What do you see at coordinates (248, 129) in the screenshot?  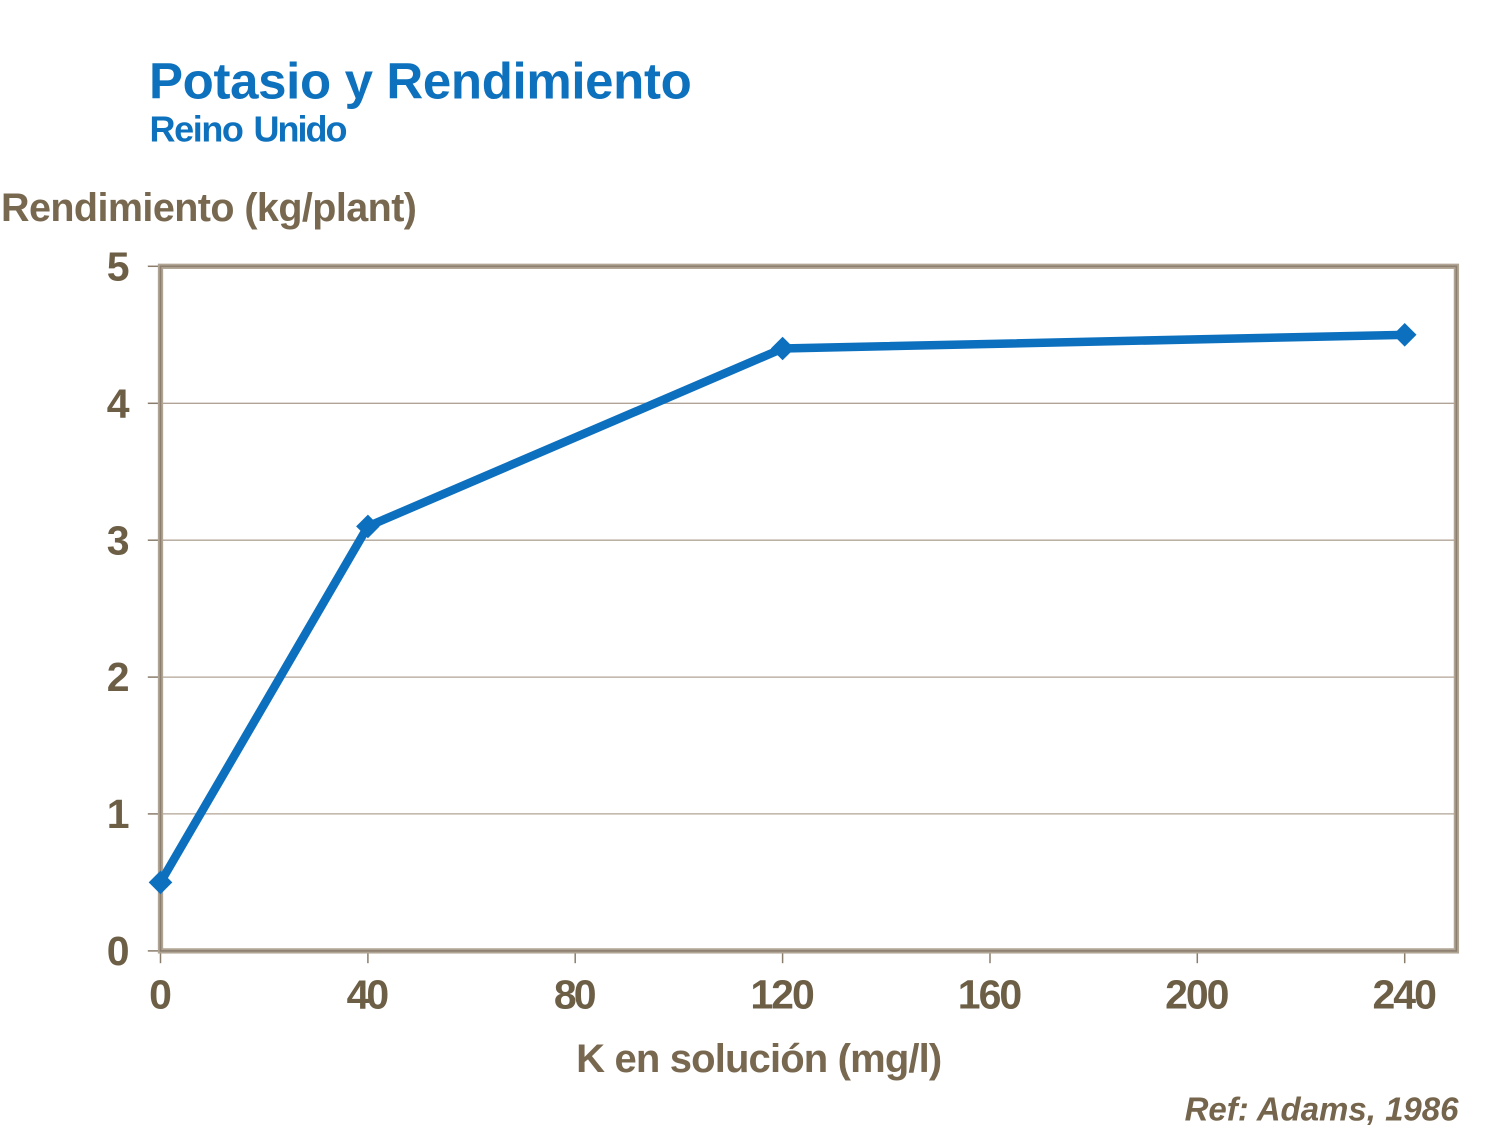 I see `svg-text: Reino Unido` at bounding box center [248, 129].